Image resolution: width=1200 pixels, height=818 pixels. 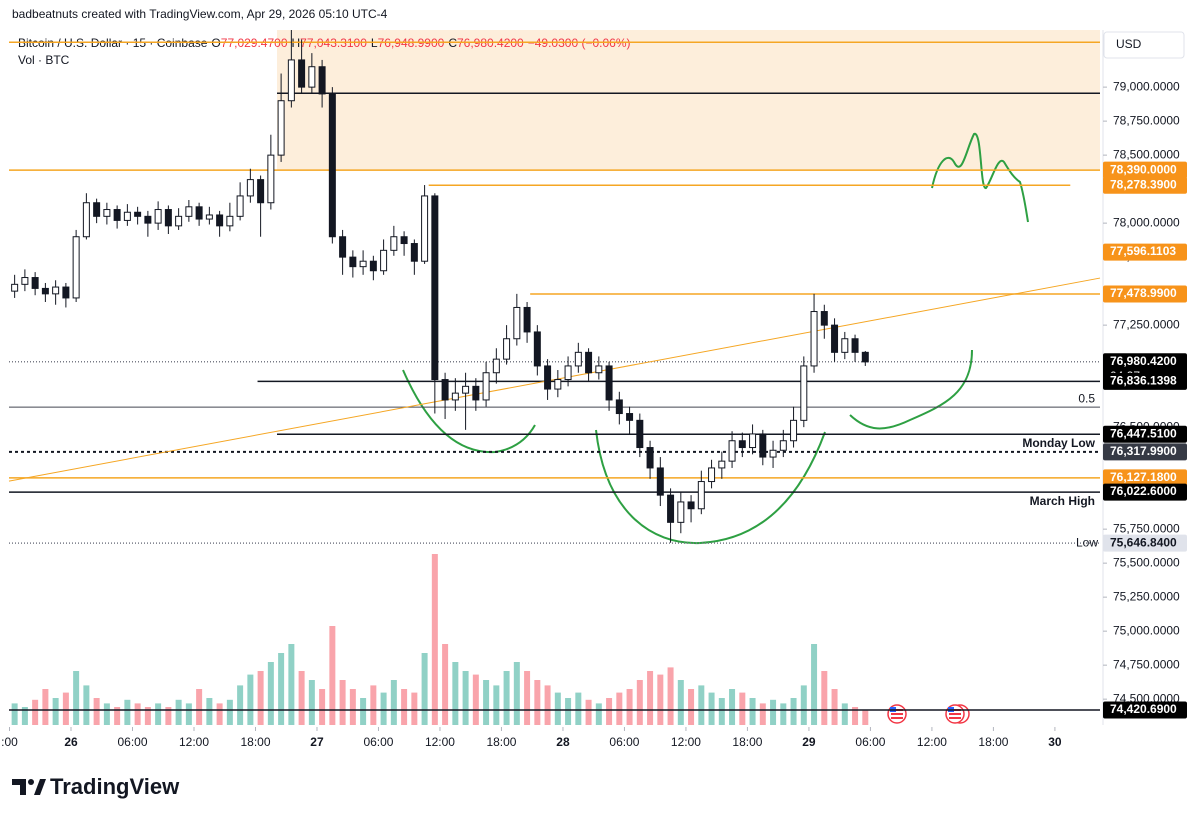 I want to click on level-note: Low, so click(x=1087, y=542).